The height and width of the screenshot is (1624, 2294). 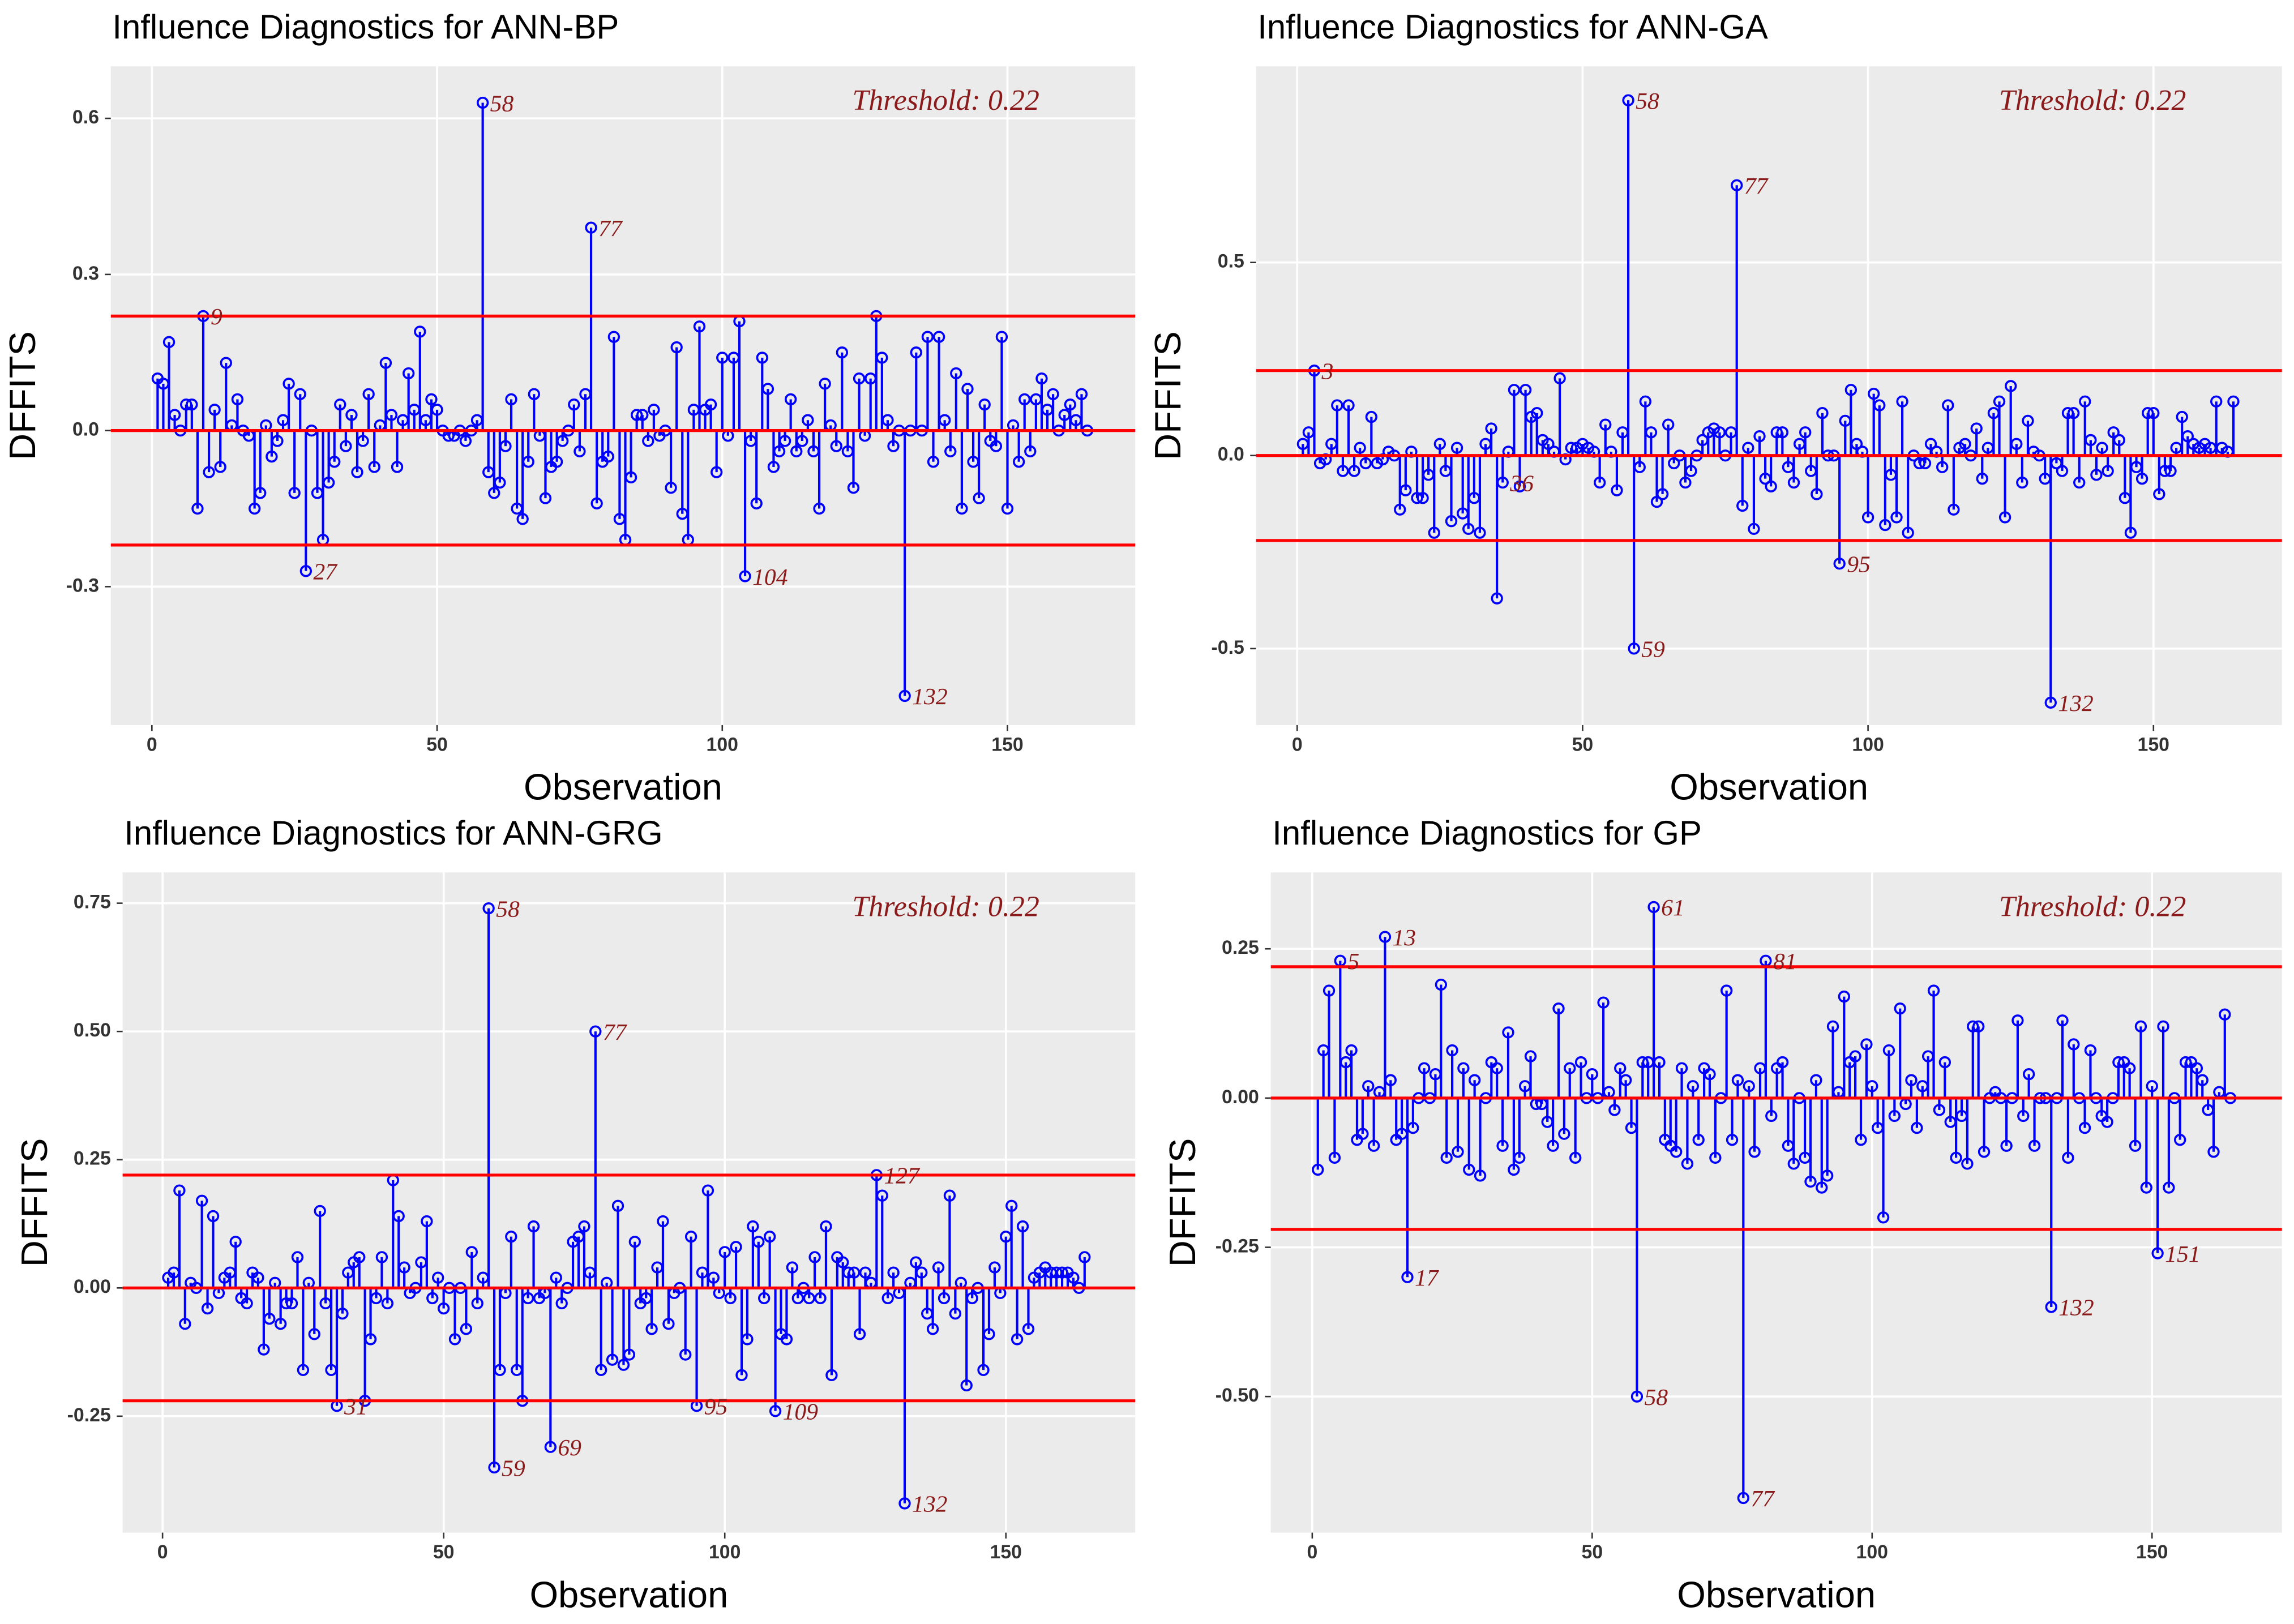 What do you see at coordinates (356, 1407) in the screenshot?
I see `point-label: 31` at bounding box center [356, 1407].